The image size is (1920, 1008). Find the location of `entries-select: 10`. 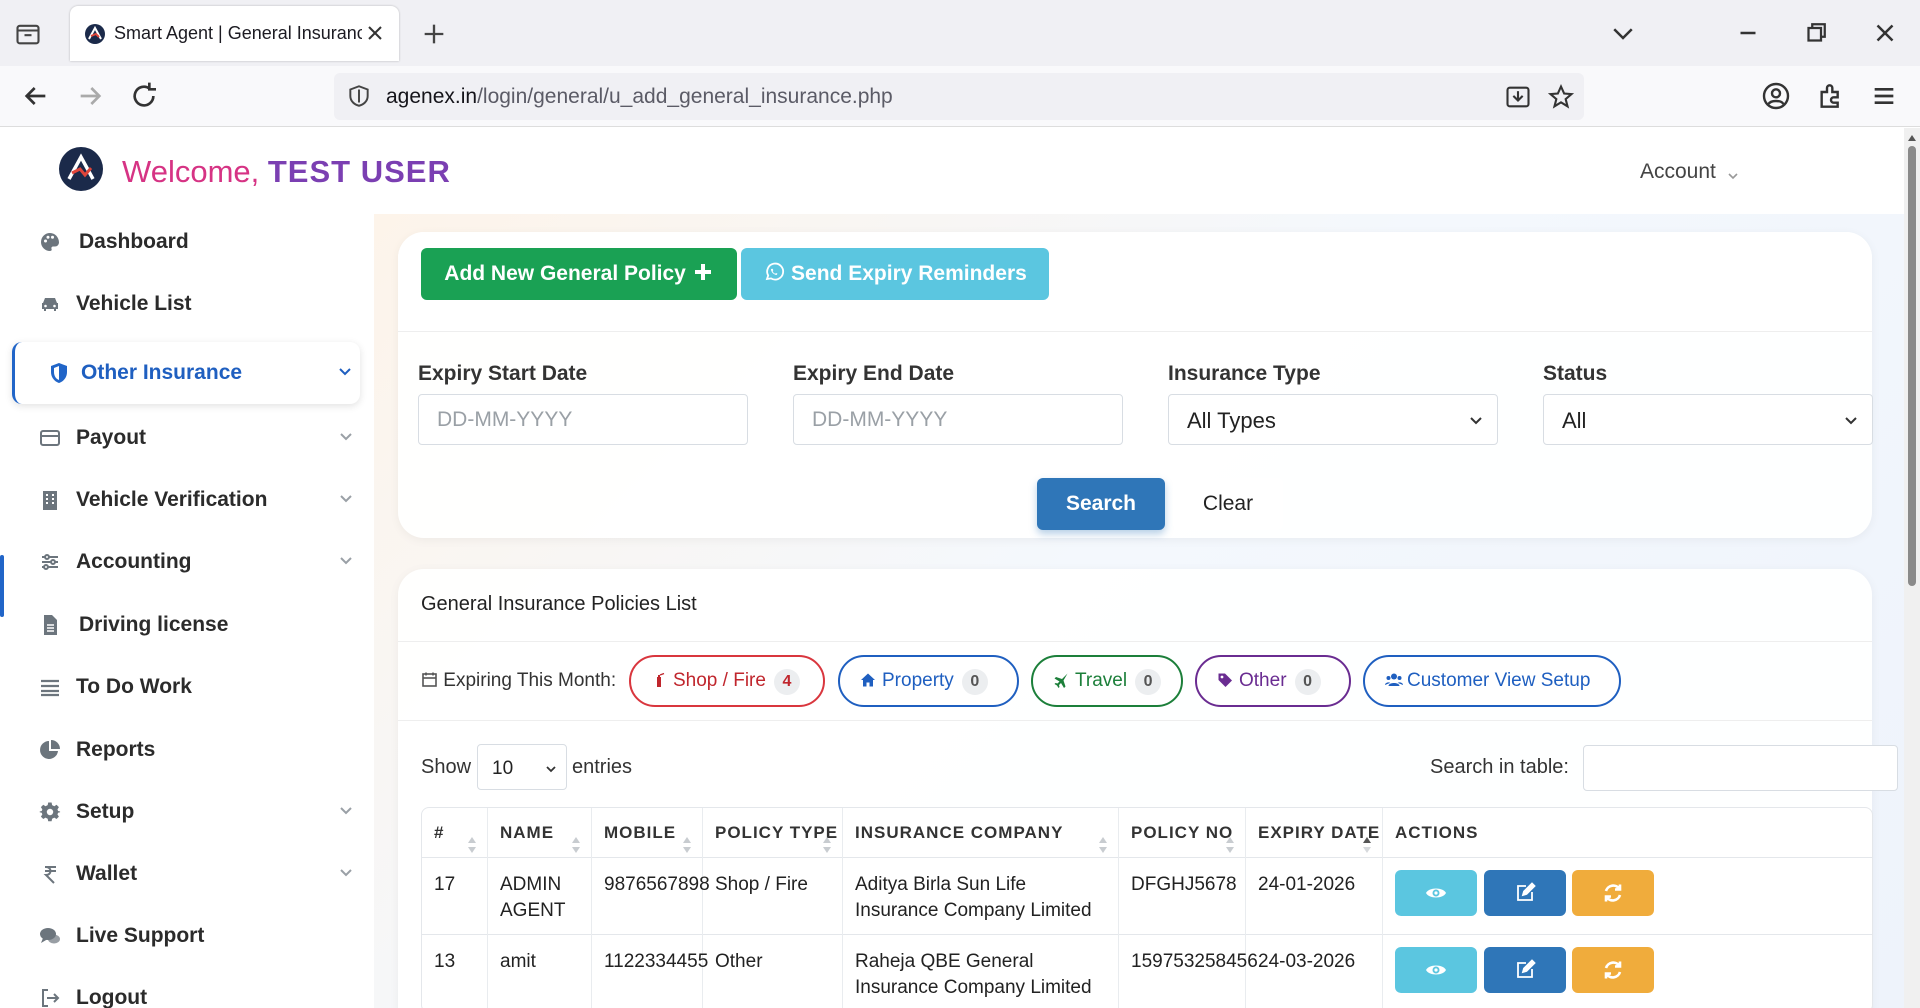

entries-select: 10 is located at coordinates (522, 767).